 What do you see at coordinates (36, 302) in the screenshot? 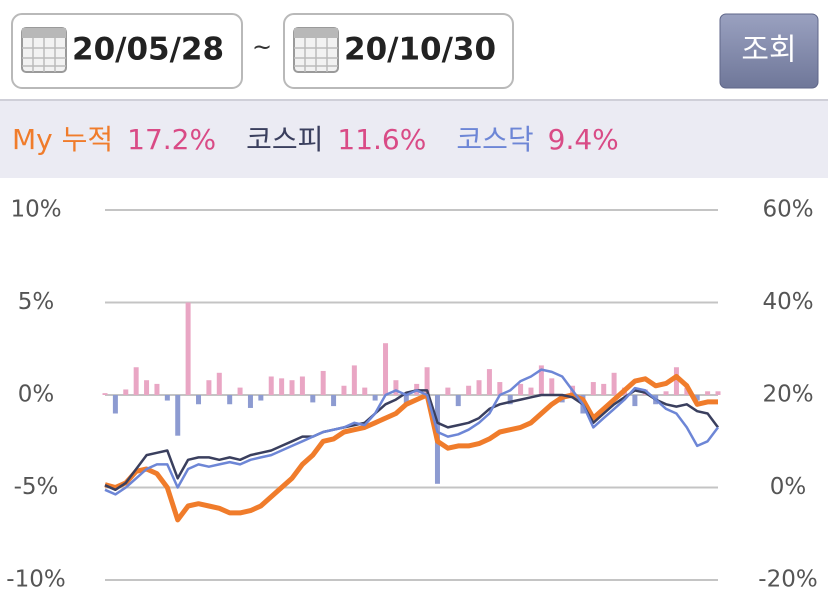
I see `y-tick-label: 5%` at bounding box center [36, 302].